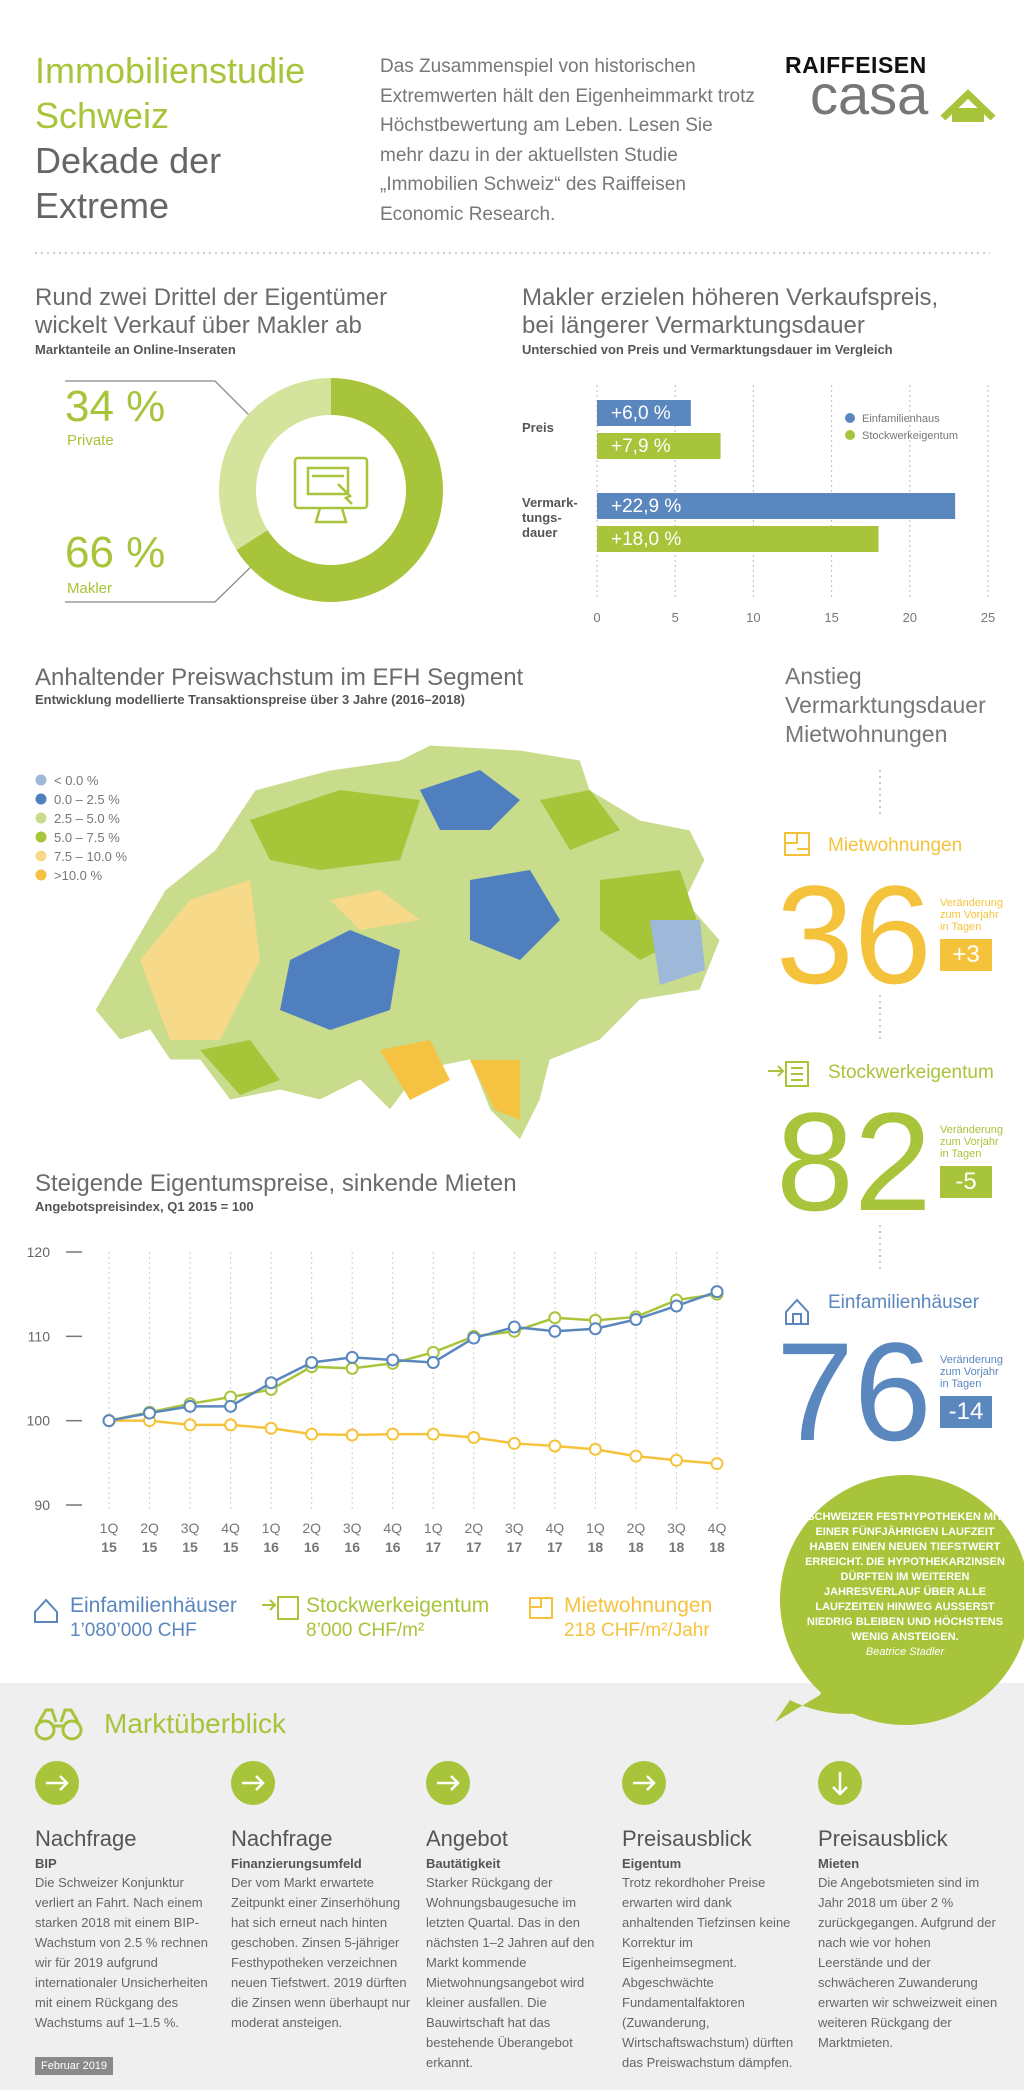  What do you see at coordinates (646, 506) in the screenshot?
I see `value-label: +22,9 %` at bounding box center [646, 506].